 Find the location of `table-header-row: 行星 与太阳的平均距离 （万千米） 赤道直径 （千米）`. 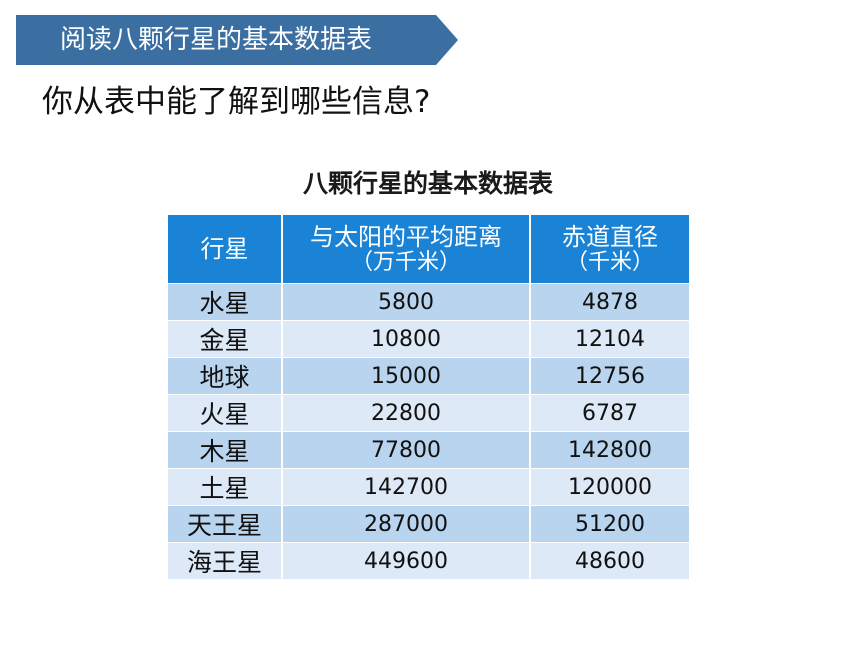

table-header-row: 行星 与太阳的平均距离 （万千米） 赤道直径 （千米） is located at coordinates (428, 249).